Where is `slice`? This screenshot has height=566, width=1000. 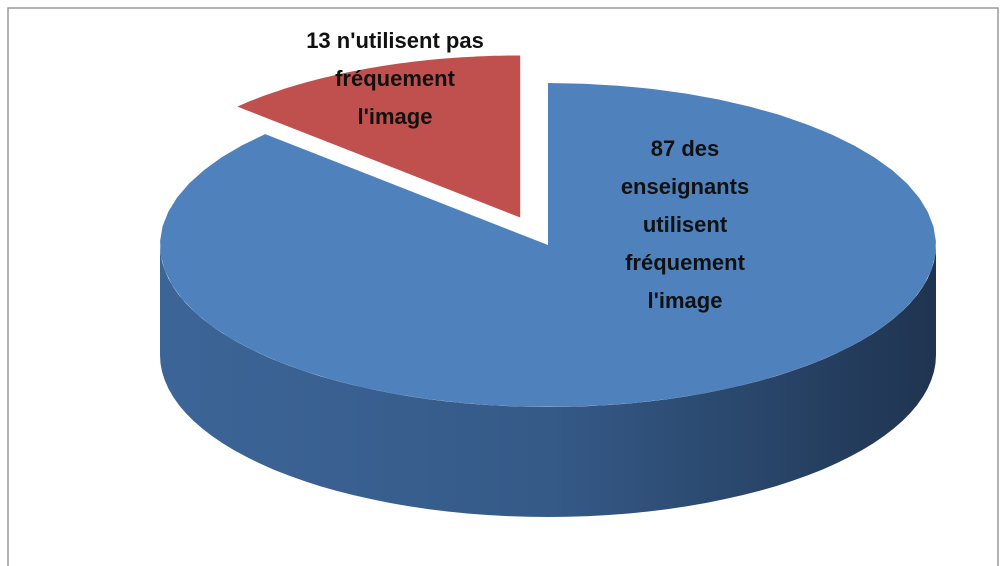
slice is located at coordinates (379, 136).